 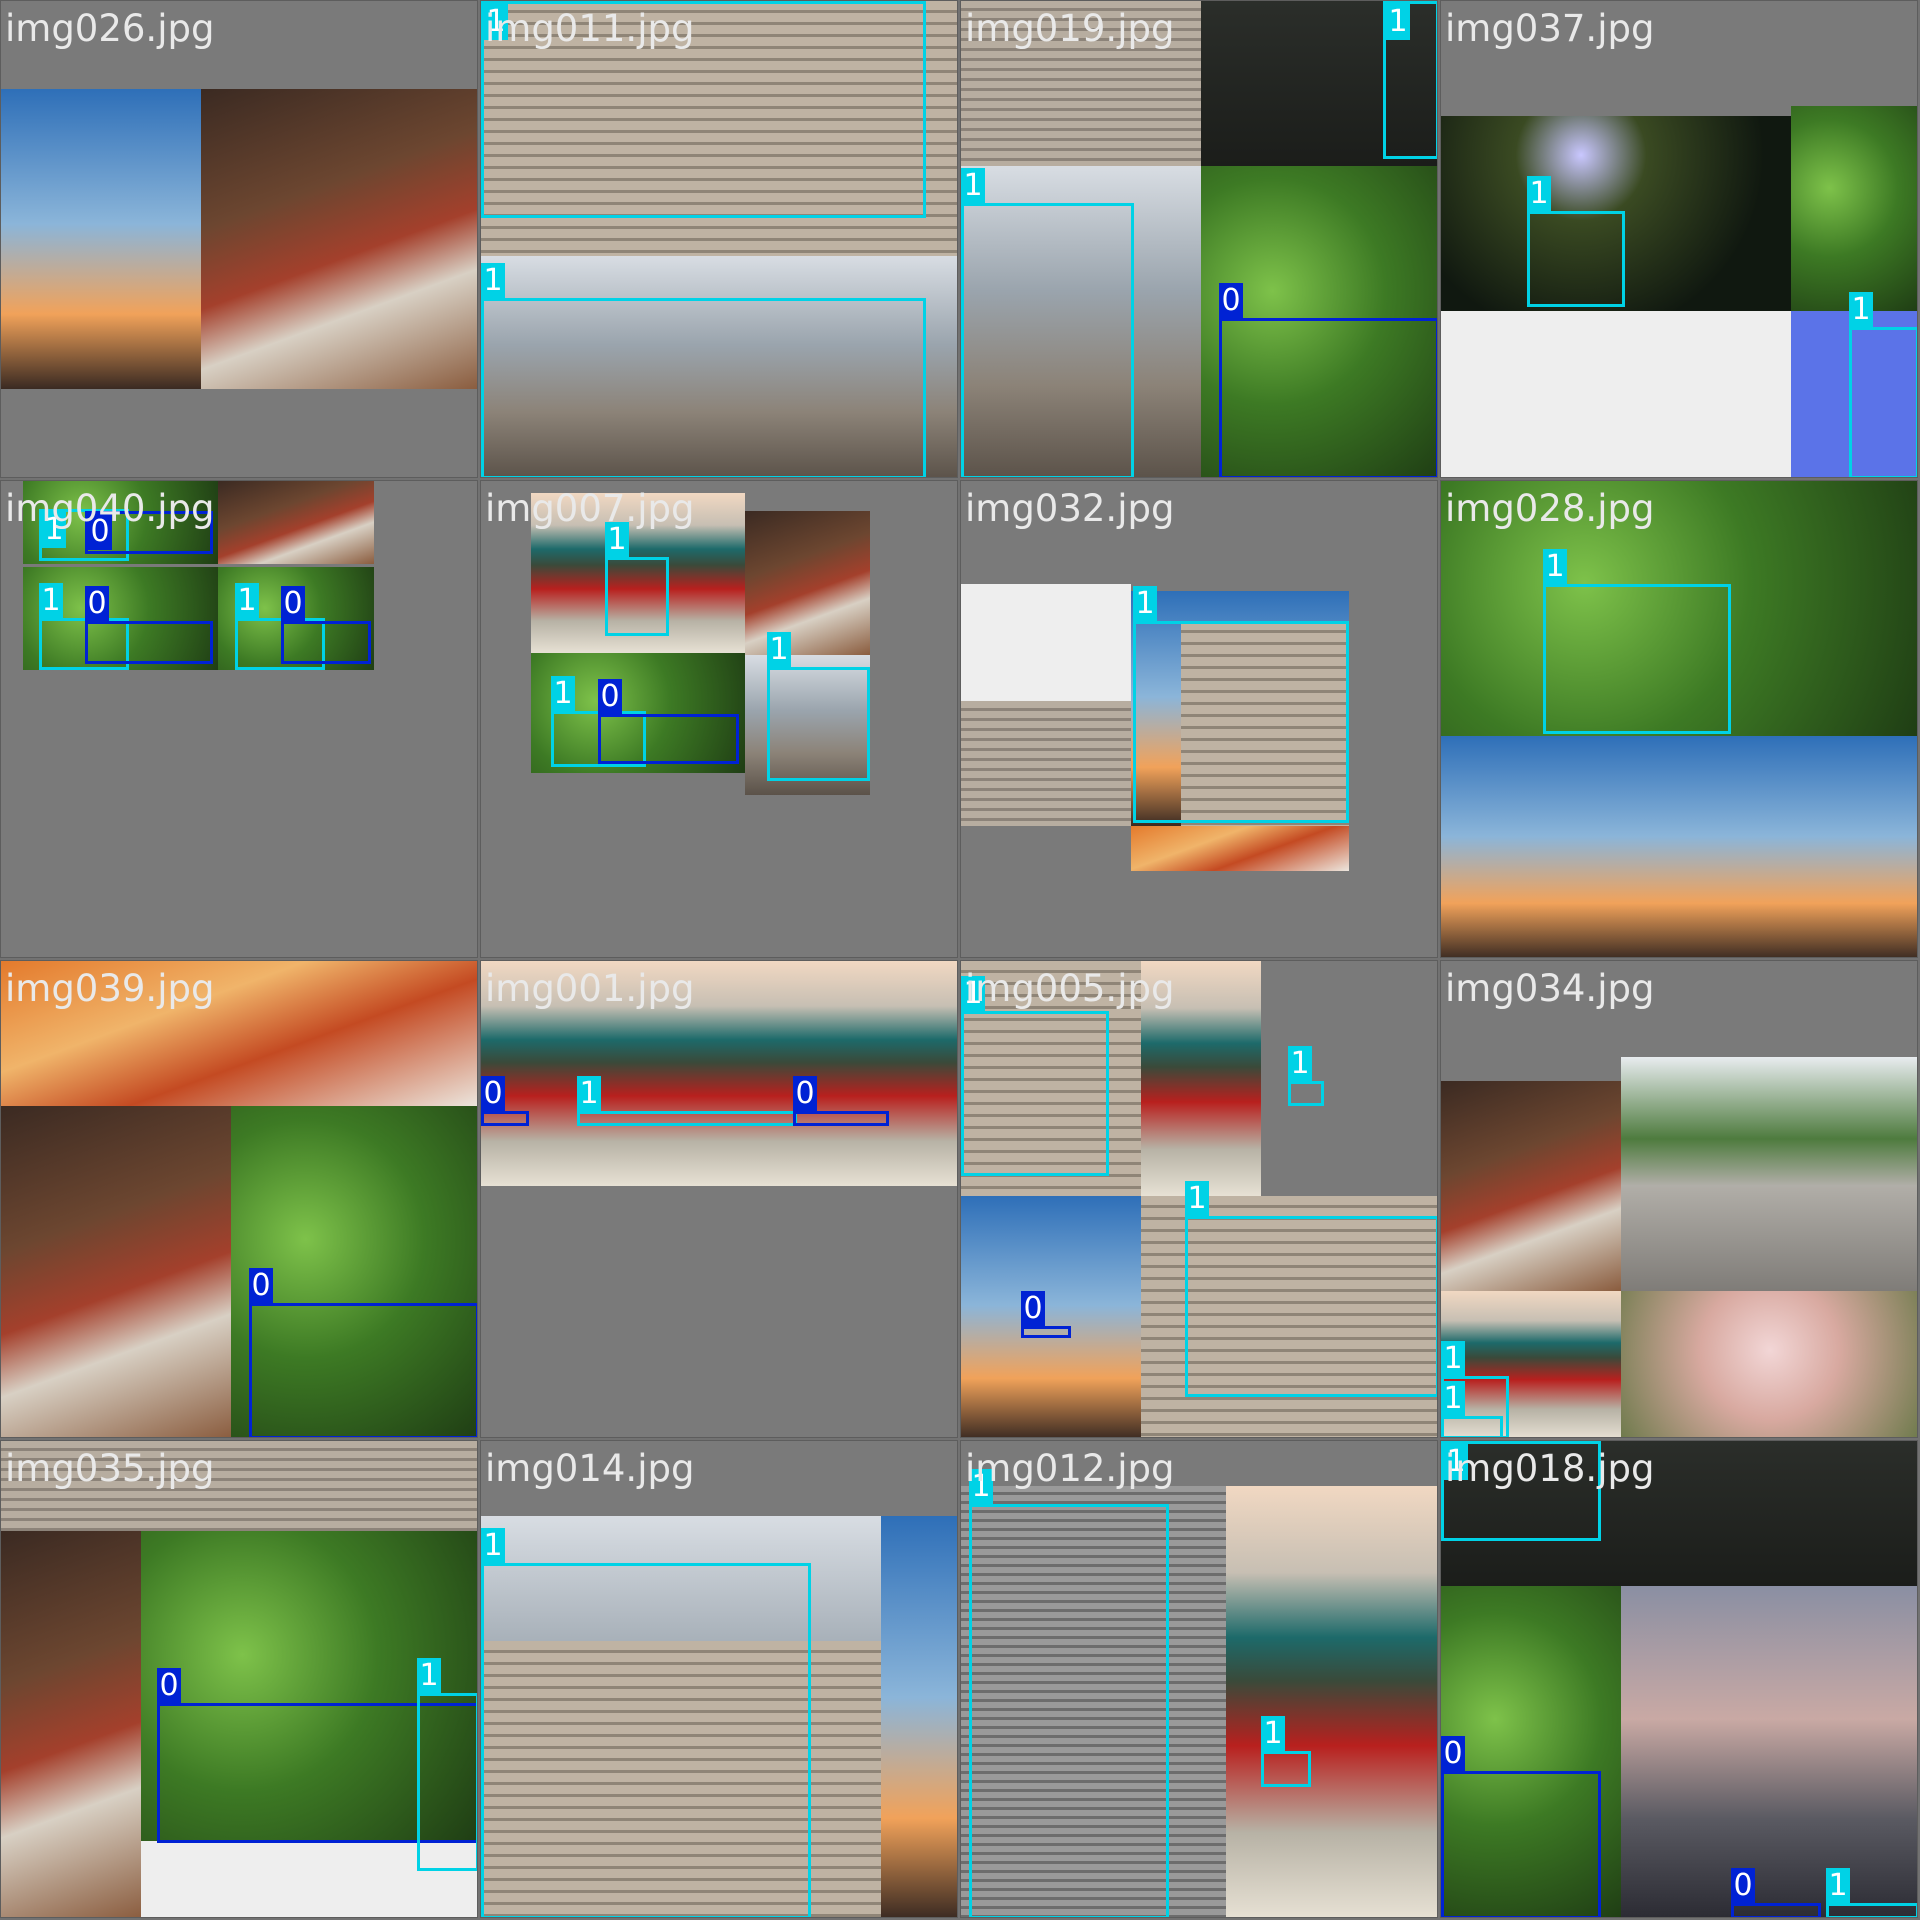 I want to click on mosaic-tile: 1 1 0 1 img005.jpg, so click(x=1199, y=1199).